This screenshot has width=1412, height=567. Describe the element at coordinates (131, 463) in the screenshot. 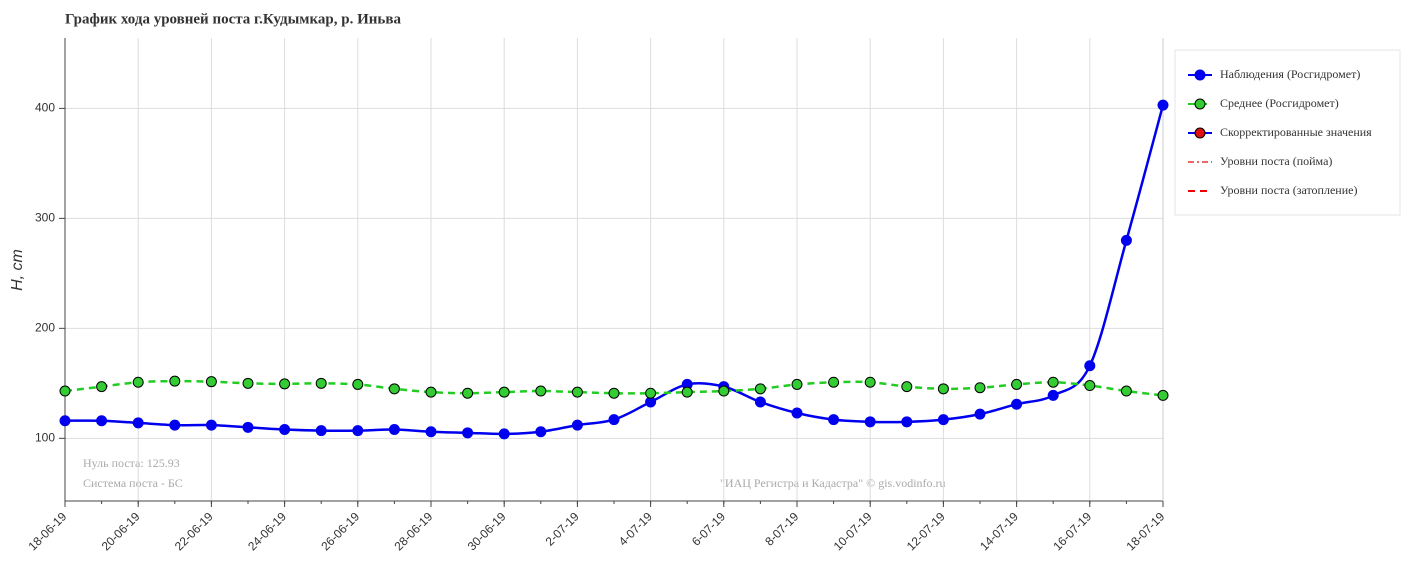

I see `annotation: Нуль поста: 125.93` at that location.